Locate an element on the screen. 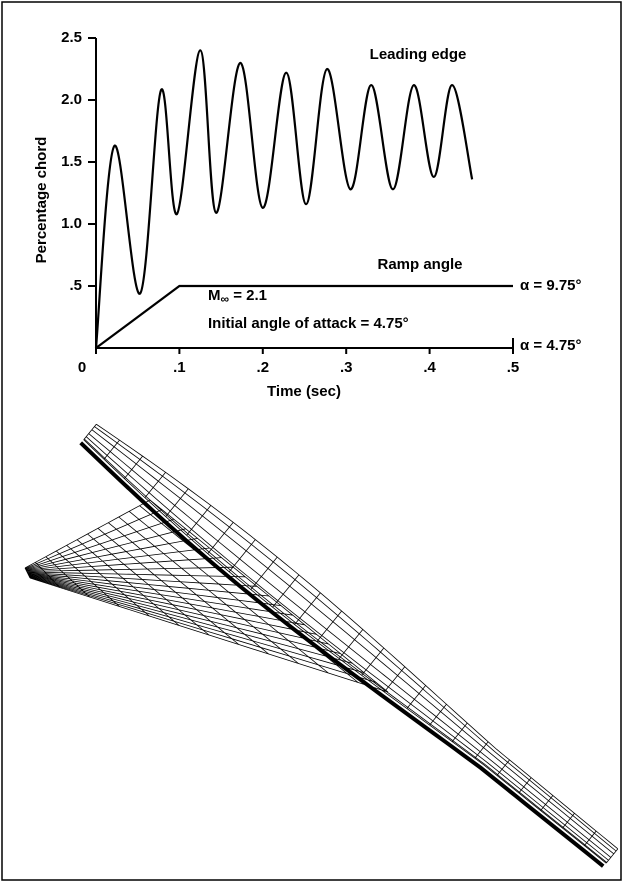 The height and width of the screenshot is (883, 624). annotation: α = 4.75° is located at coordinates (551, 345).